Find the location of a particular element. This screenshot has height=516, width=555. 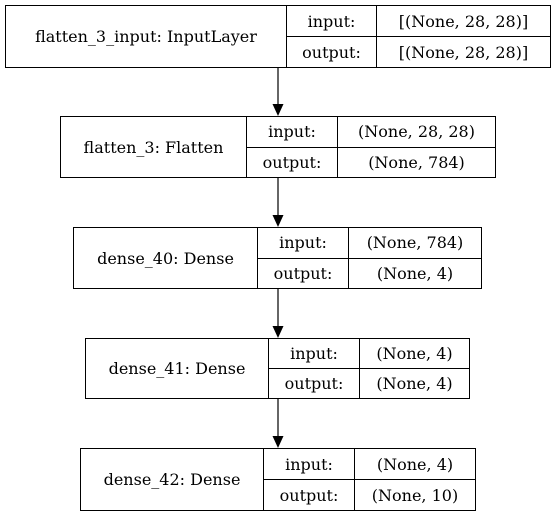

layer-io-table: input: output: (None, 4) (None, 10) is located at coordinates (369, 479).